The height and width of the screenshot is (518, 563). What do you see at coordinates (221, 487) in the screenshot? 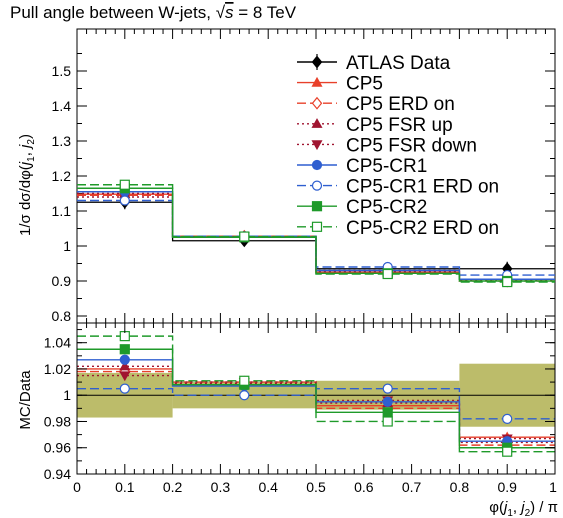
I see `x-tick-label: 0.3` at bounding box center [221, 487].